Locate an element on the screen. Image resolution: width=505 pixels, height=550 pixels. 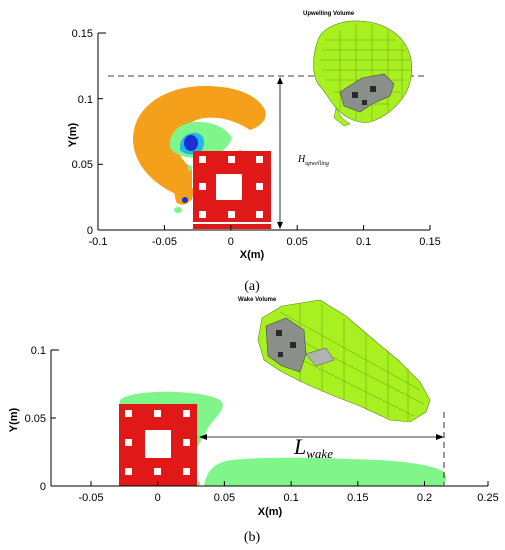
annotation-subscript-a: upwelling is located at coordinates (317, 164).